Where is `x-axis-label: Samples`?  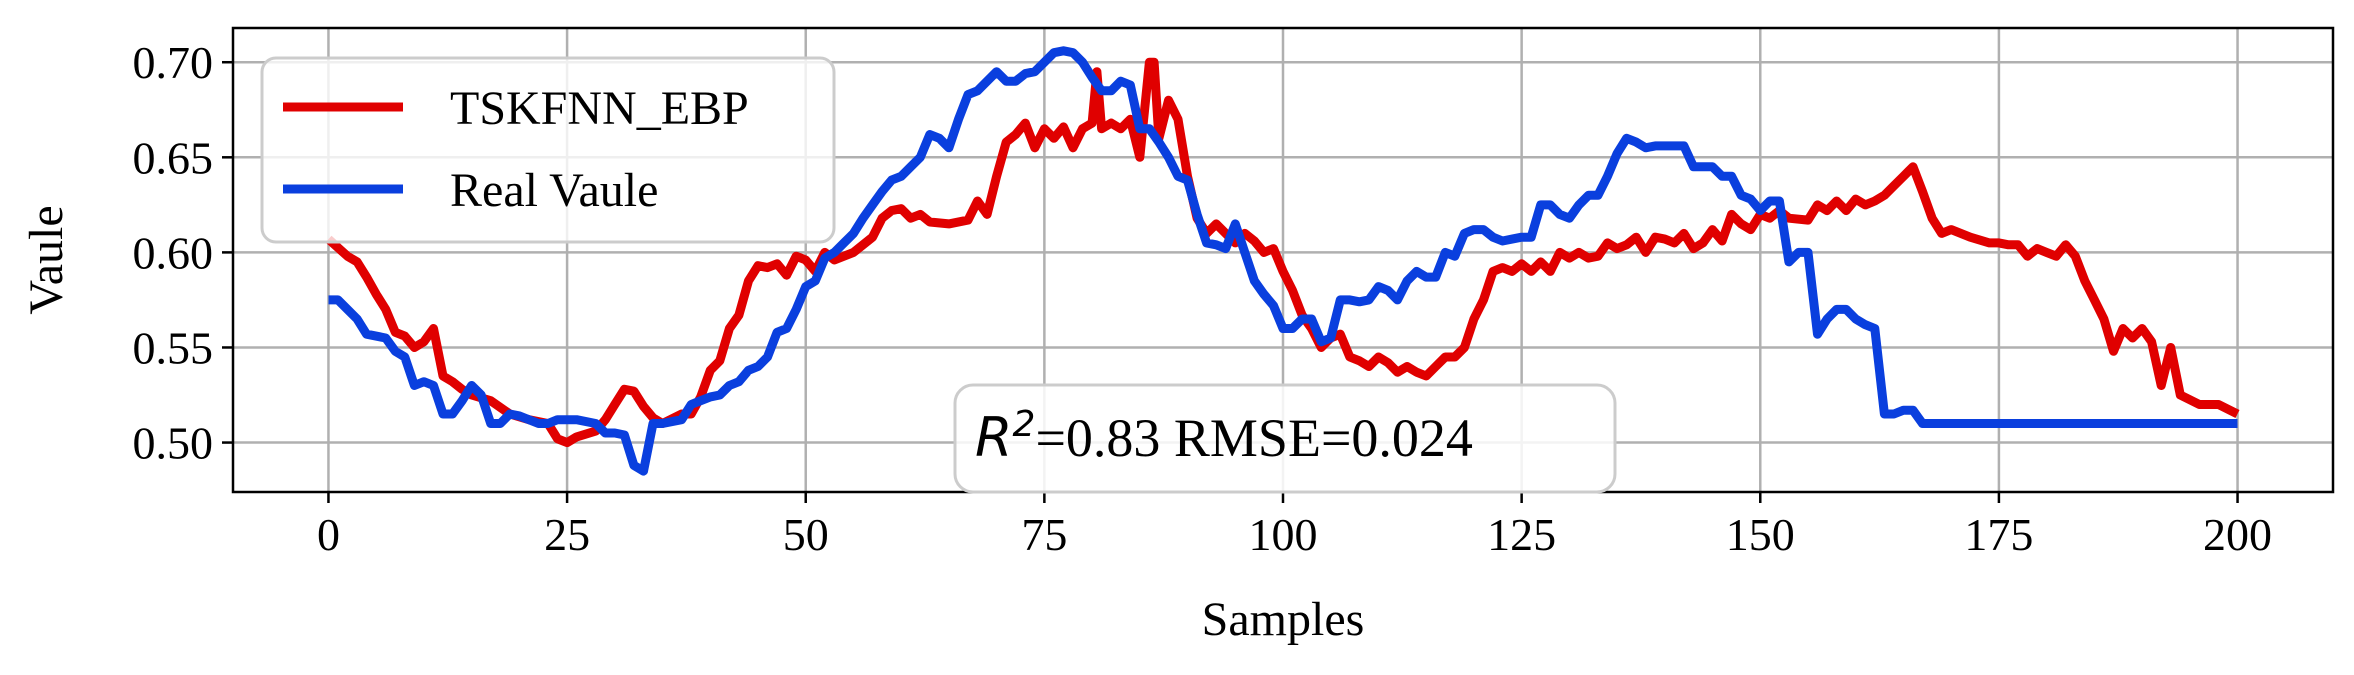 x-axis-label: Samples is located at coordinates (1283, 619).